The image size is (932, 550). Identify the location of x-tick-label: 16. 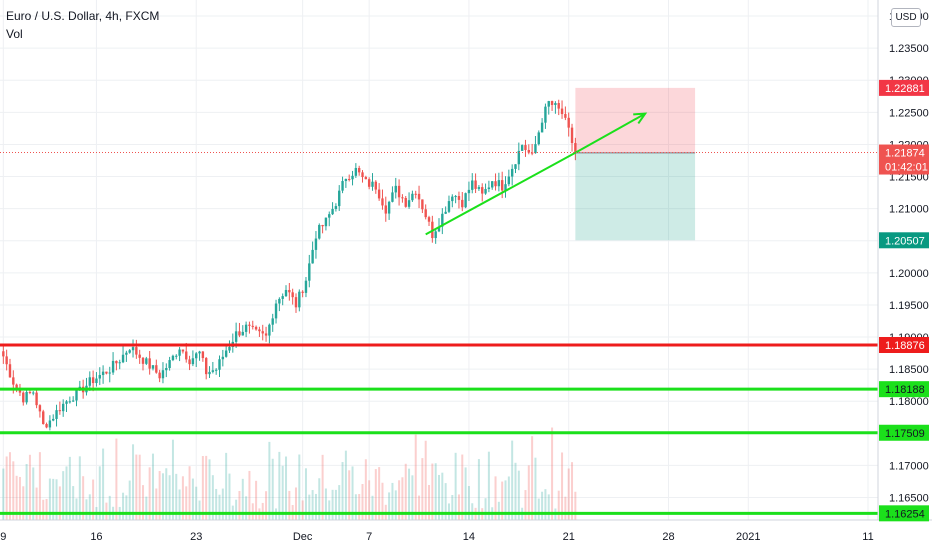
(96, 537).